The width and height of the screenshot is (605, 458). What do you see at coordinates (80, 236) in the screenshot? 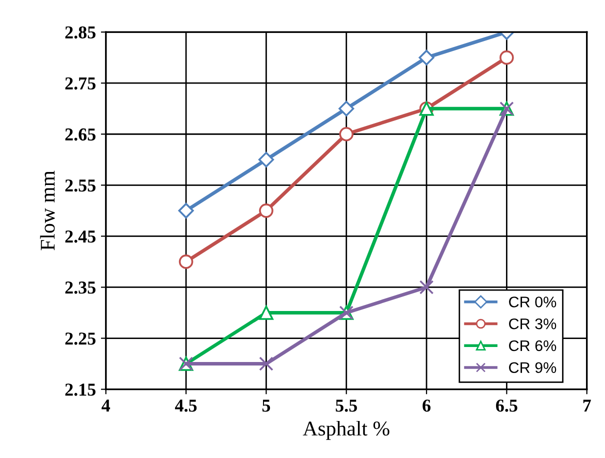
I see `y-tick-label: 2.45` at bounding box center [80, 236].